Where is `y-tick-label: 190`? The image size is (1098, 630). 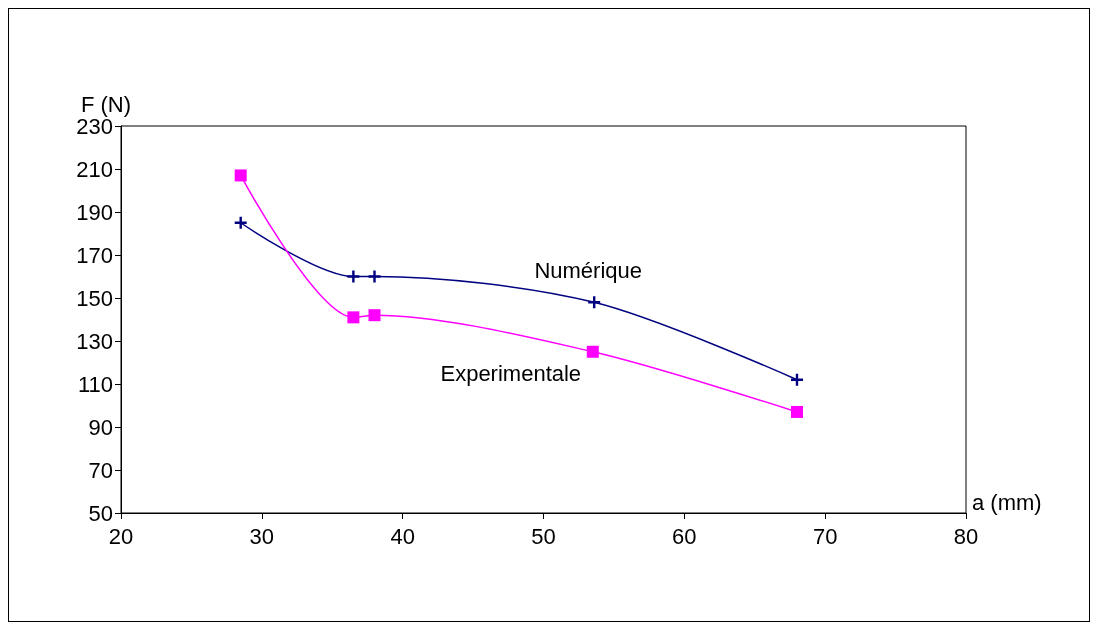 y-tick-label: 190 is located at coordinates (94, 212).